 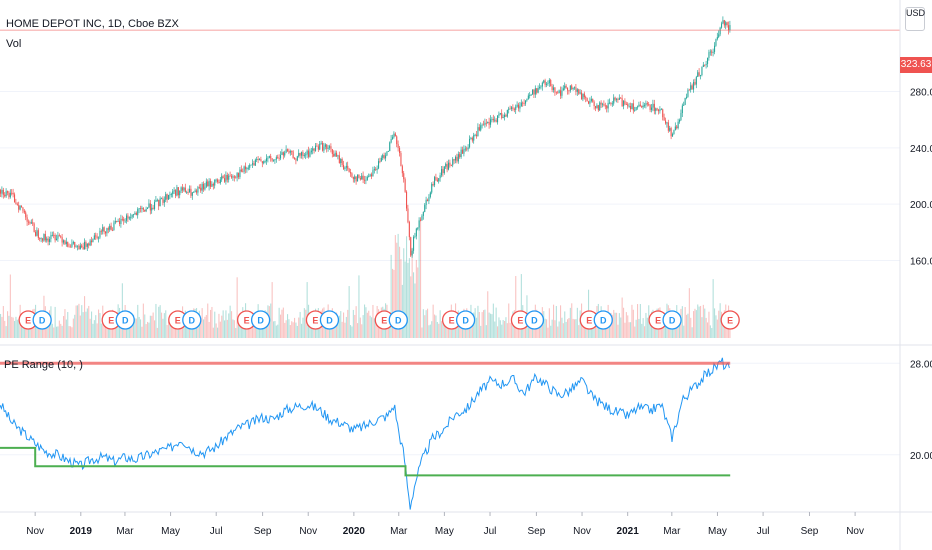 I want to click on time-tick-label: Jul, so click(x=216, y=531).